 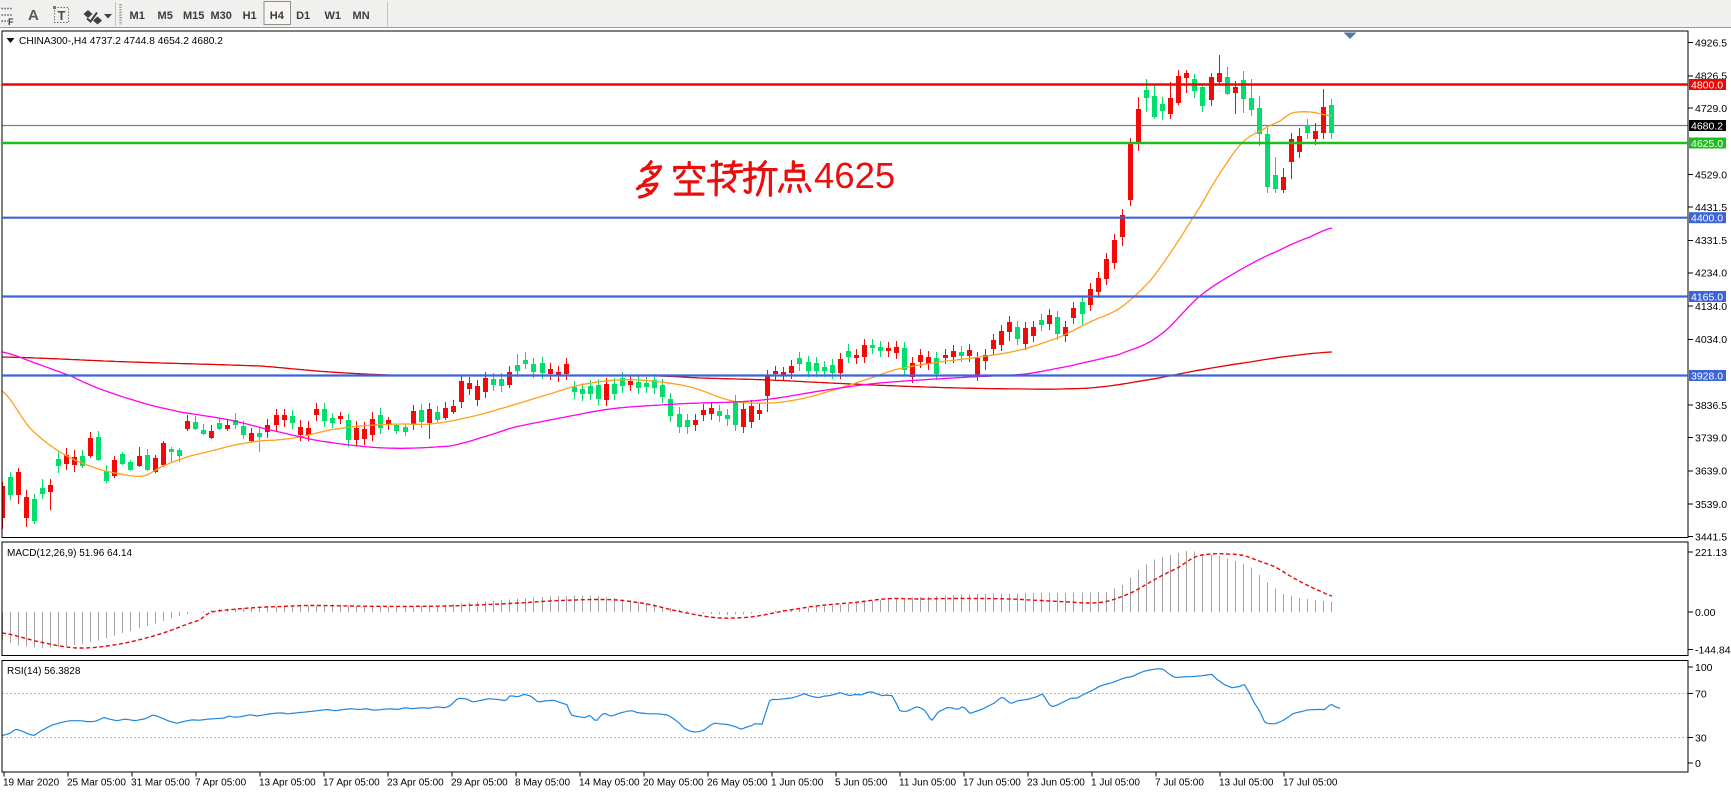 What do you see at coordinates (1711, 340) in the screenshot?
I see `svg-text: 4034.0` at bounding box center [1711, 340].